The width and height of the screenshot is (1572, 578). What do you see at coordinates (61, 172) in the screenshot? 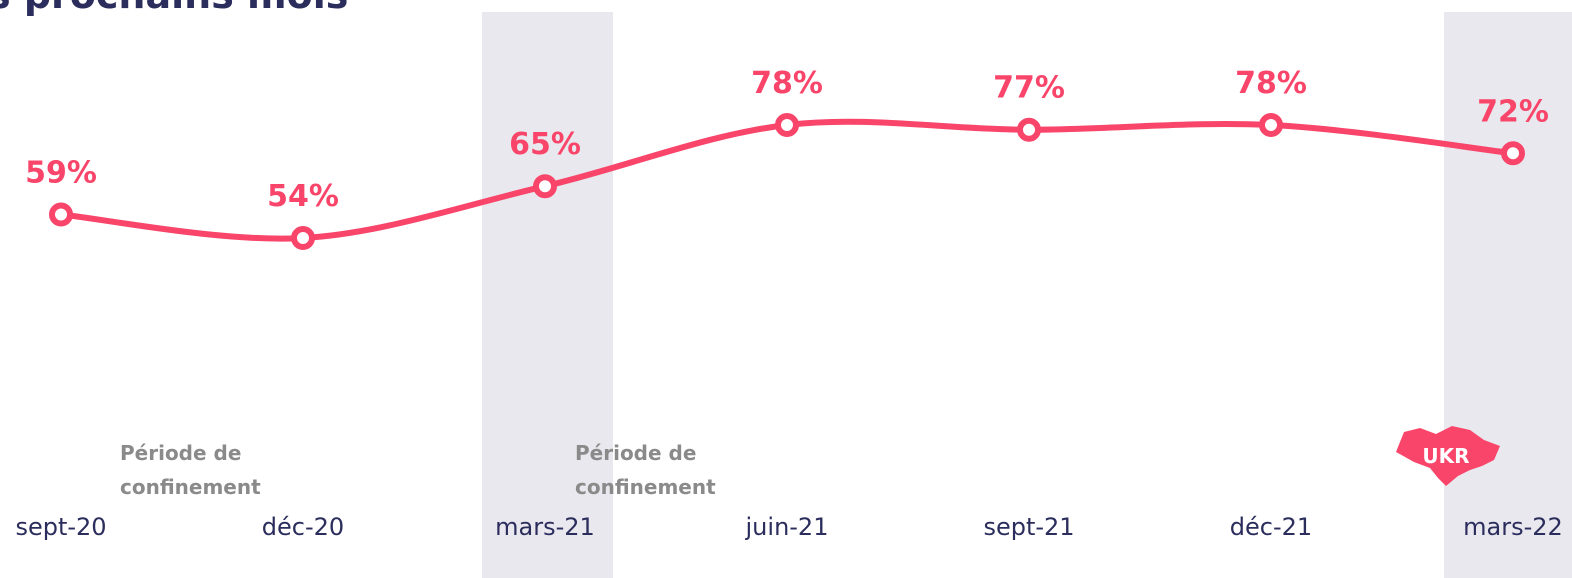
I see `value-label: 59%` at bounding box center [61, 172].